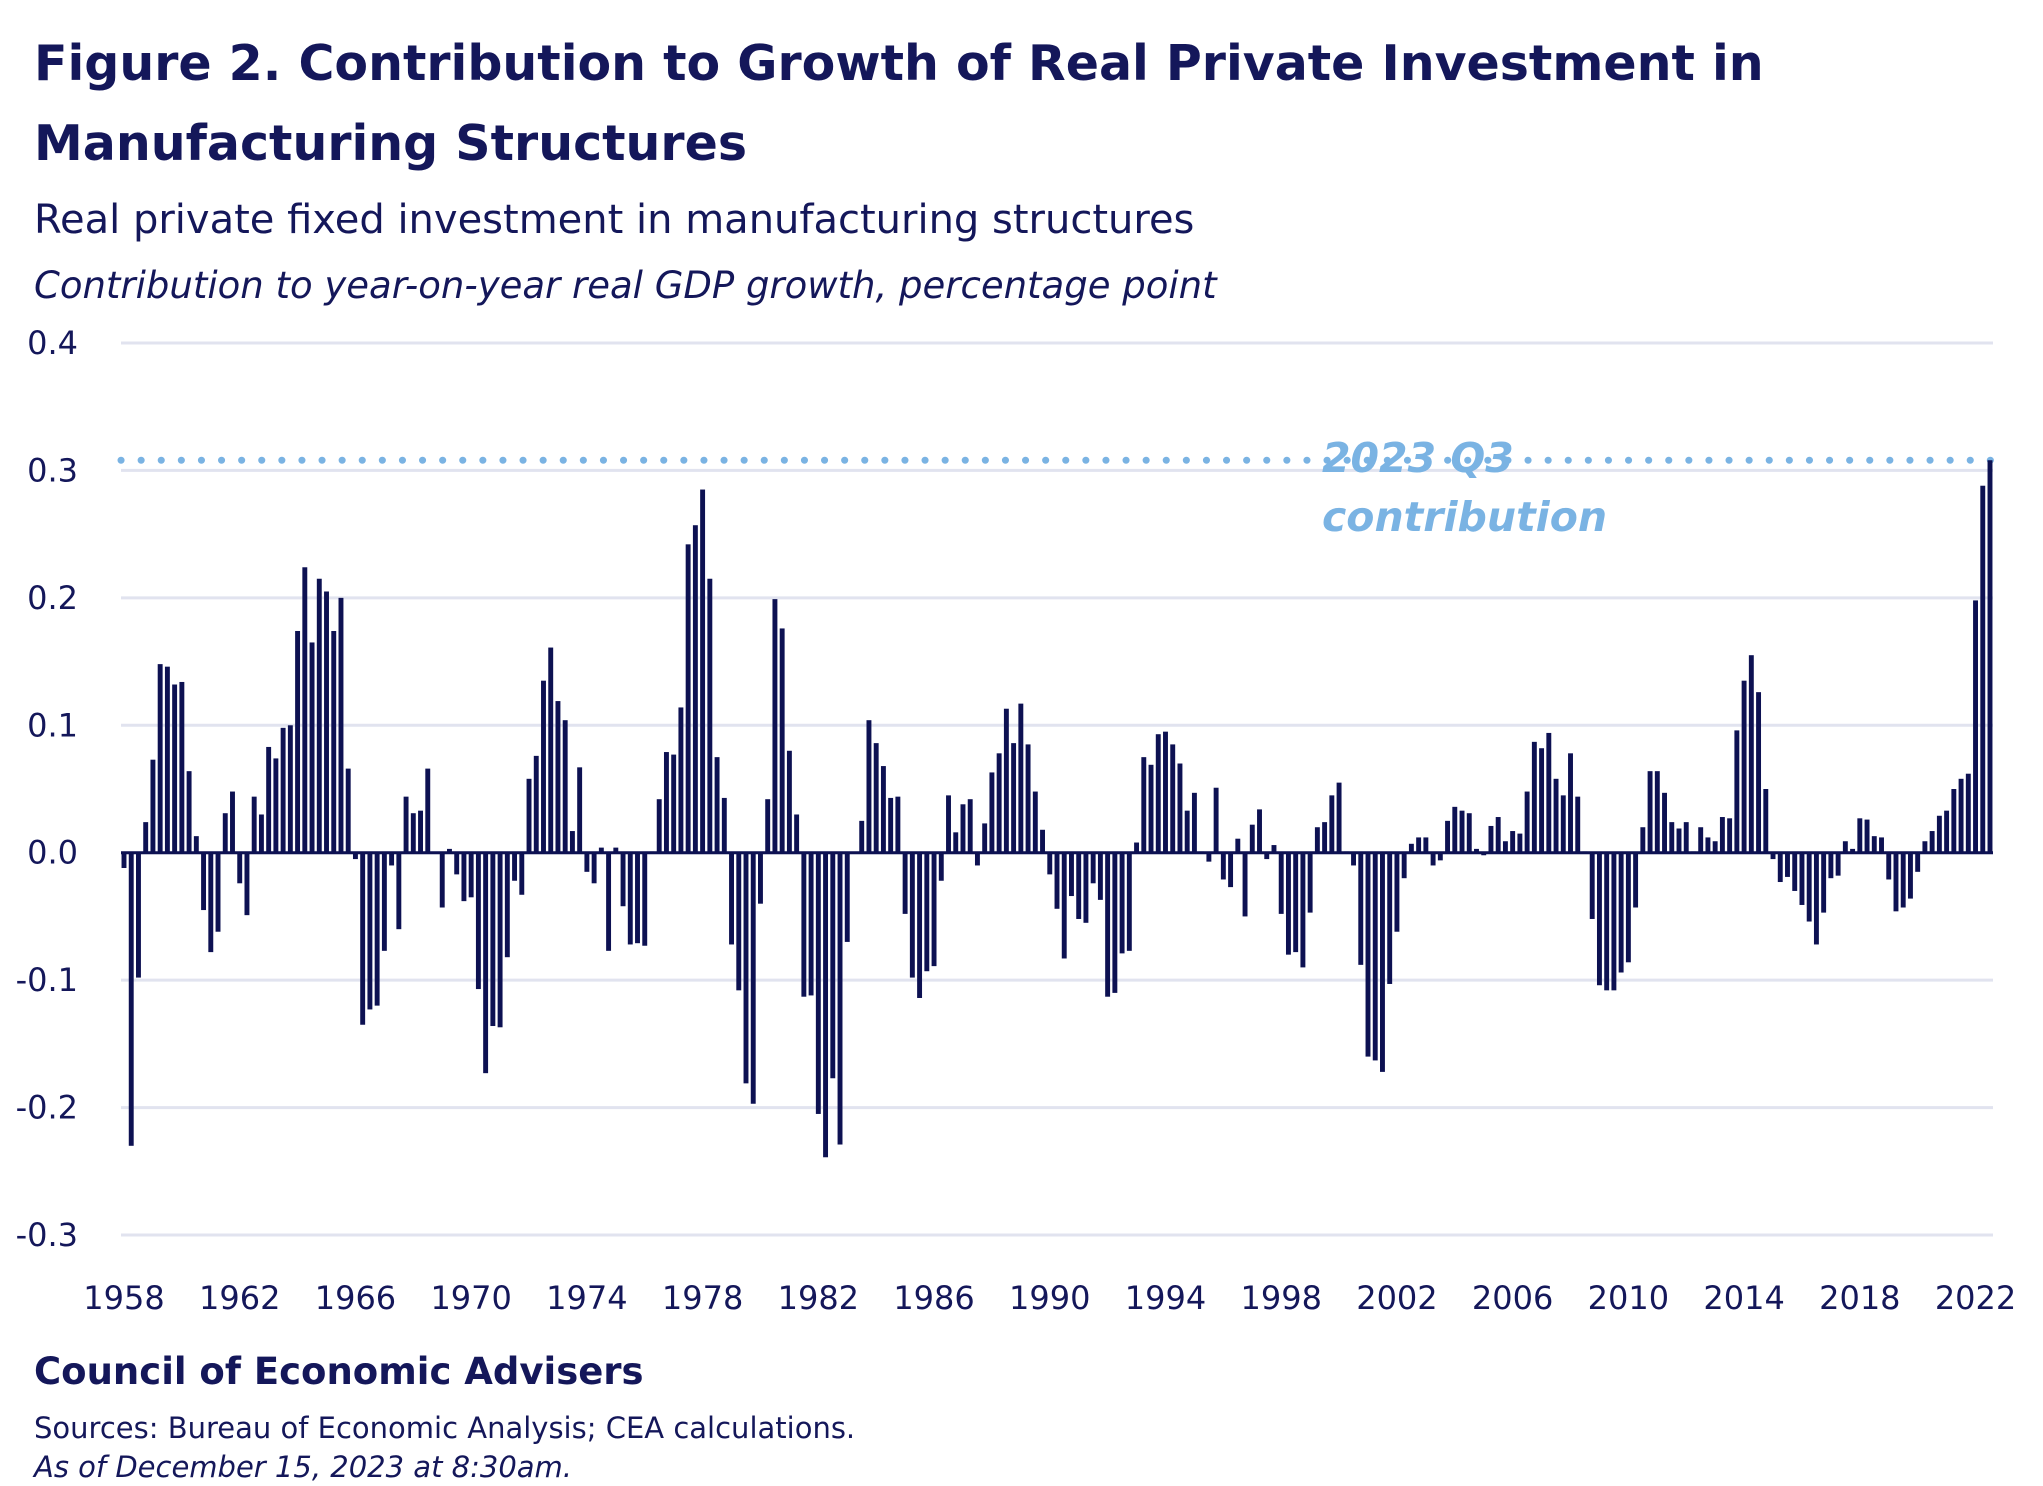 The width and height of the screenshot is (2043, 1486). What do you see at coordinates (239, 1298) in the screenshot?
I see `x-tick-label: 1962` at bounding box center [239, 1298].